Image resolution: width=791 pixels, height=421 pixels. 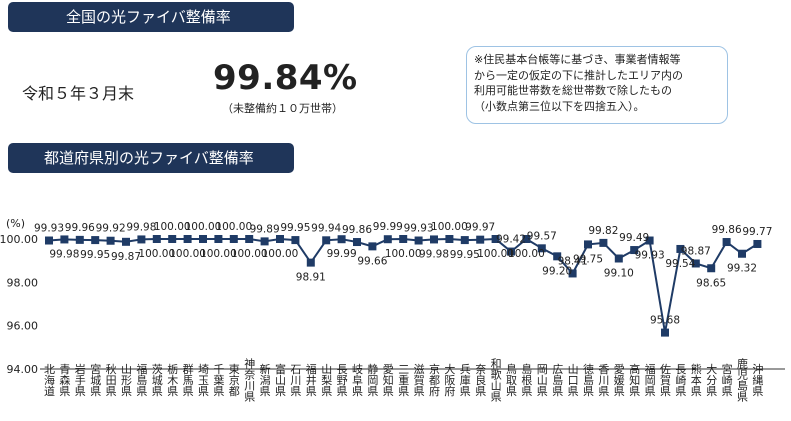 What do you see at coordinates (172, 379) in the screenshot?
I see `category-label: 栃木県` at bounding box center [172, 379].